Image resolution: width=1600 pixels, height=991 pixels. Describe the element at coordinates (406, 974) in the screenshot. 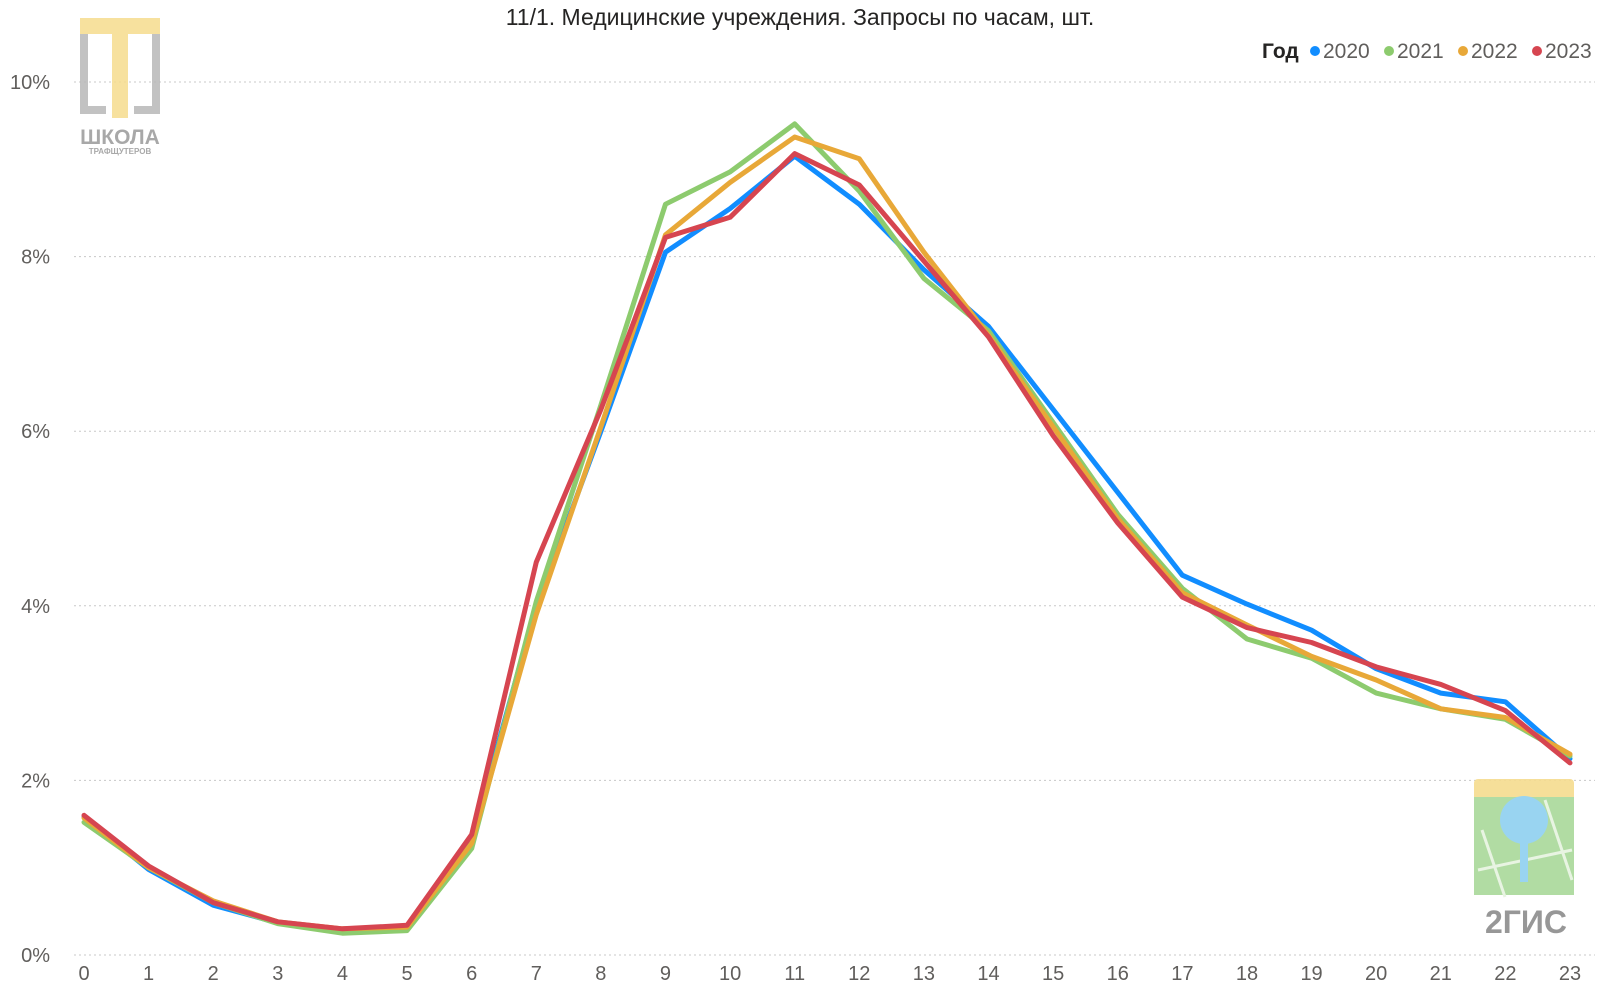

I see `x-tick-label: 5` at that location.